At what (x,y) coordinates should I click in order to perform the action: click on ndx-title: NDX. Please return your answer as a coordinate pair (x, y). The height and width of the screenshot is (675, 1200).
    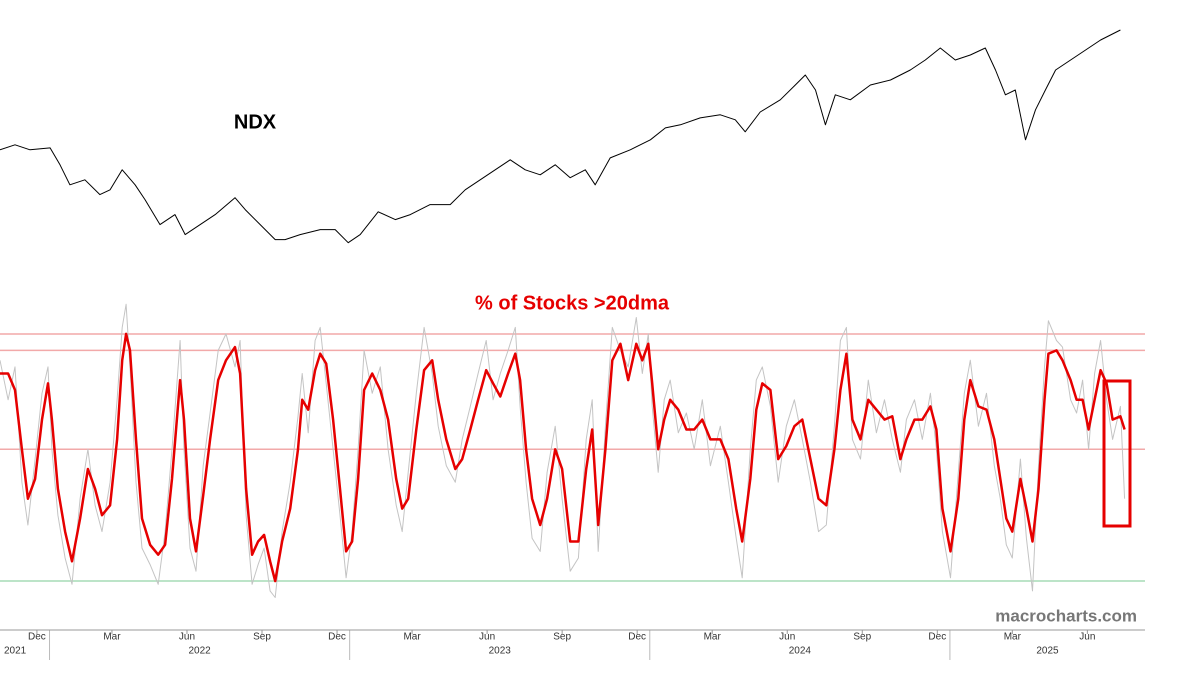
    Looking at the image, I should click on (255, 122).